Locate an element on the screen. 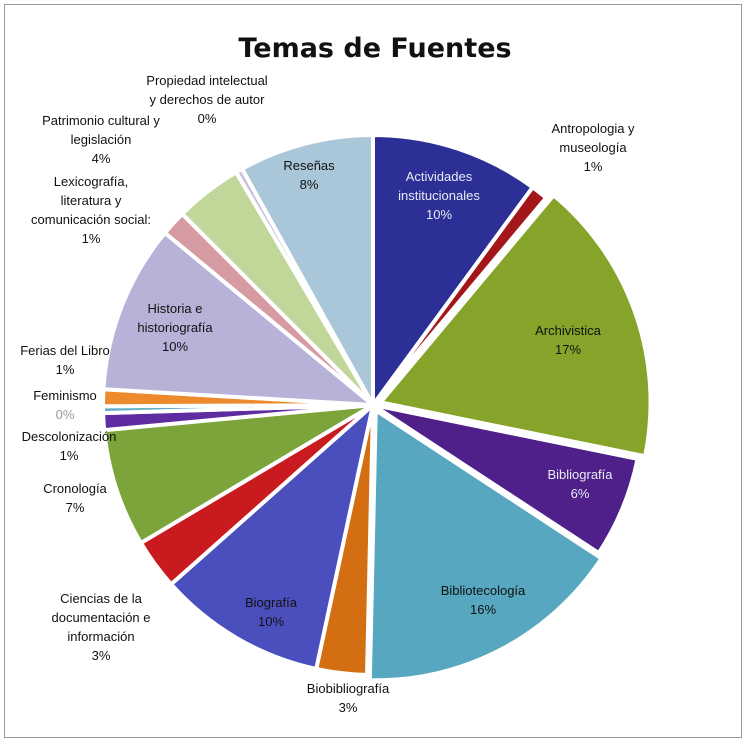 This screenshot has width=748, height=744. slice-label-line: Ferias del Libro is located at coordinates (65, 350).